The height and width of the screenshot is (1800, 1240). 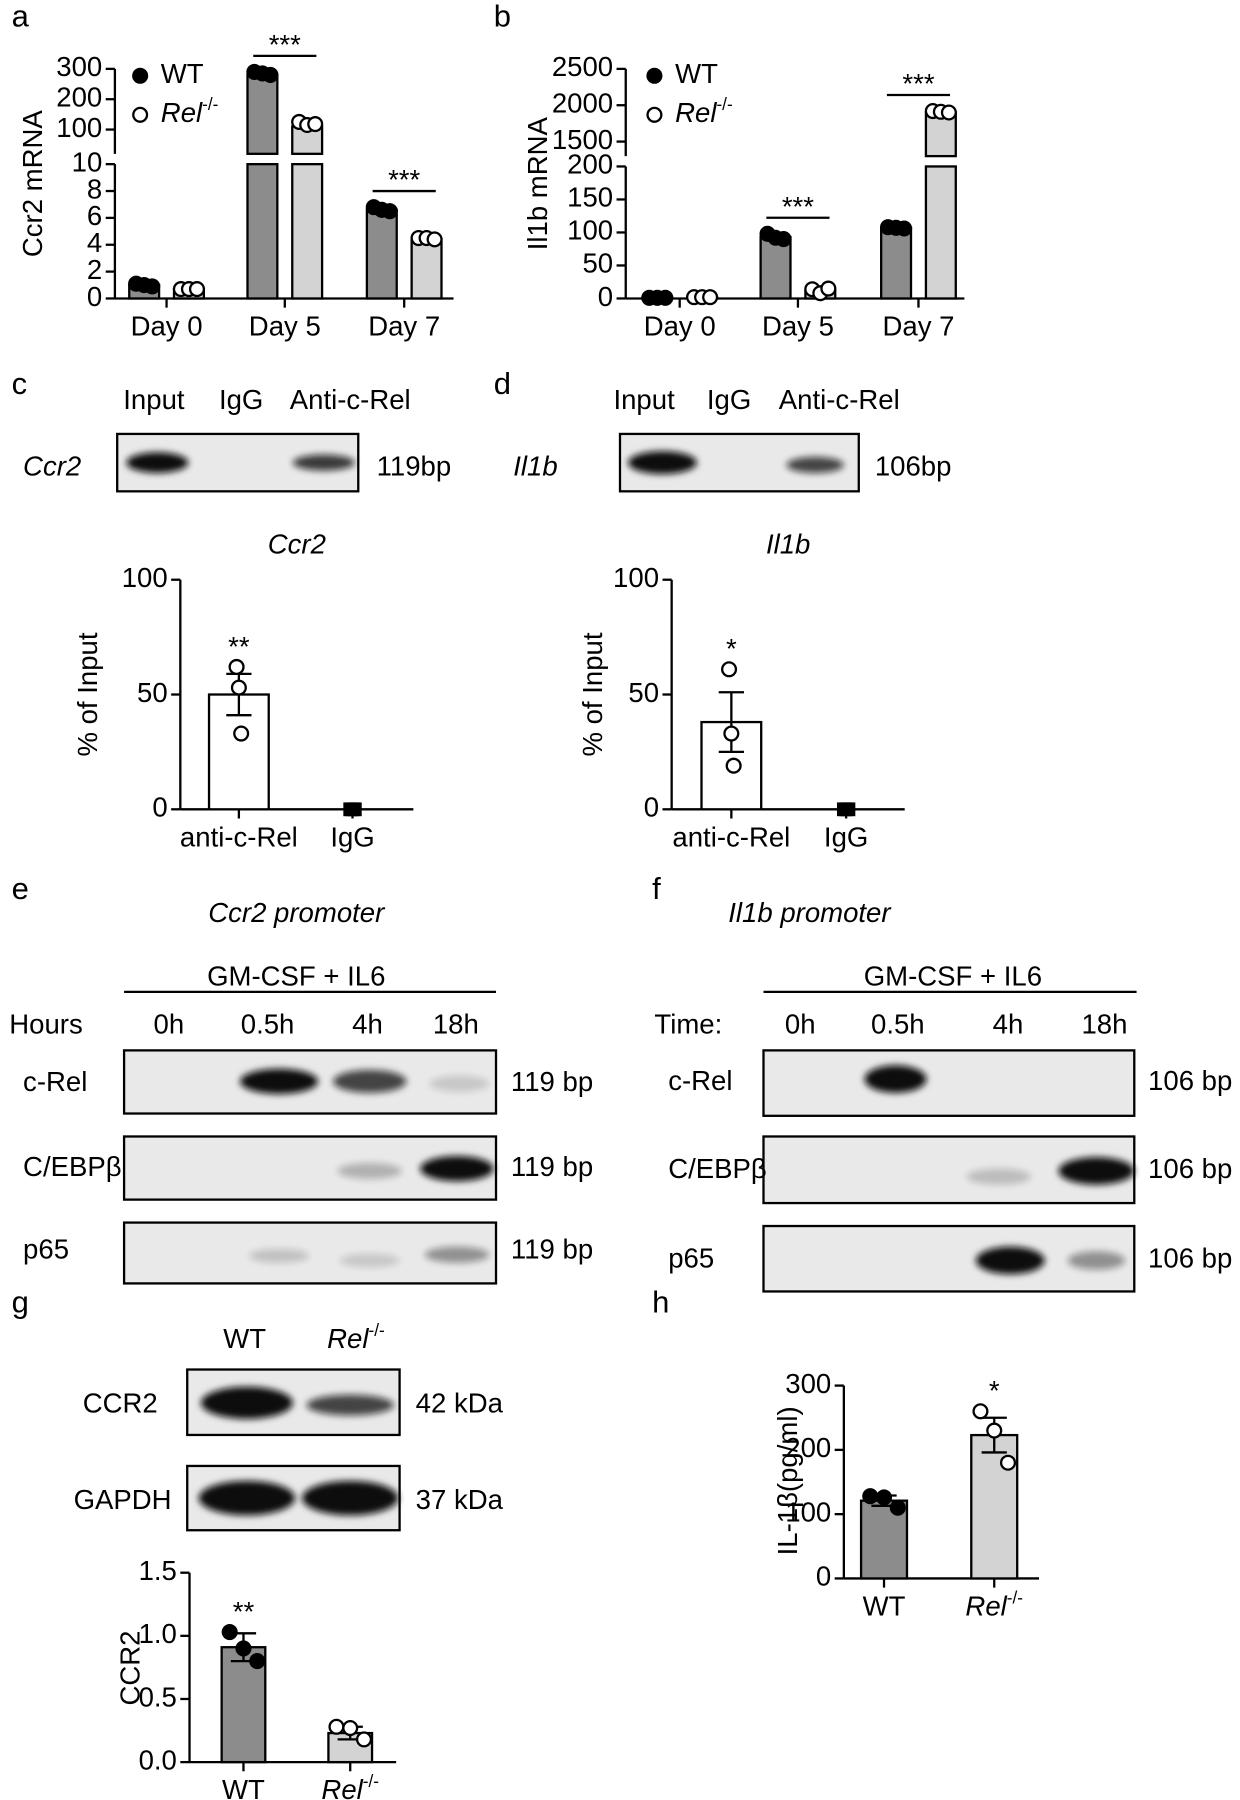 What do you see at coordinates (72, 1166) in the screenshot?
I see `row-label: C/EBPβ` at bounding box center [72, 1166].